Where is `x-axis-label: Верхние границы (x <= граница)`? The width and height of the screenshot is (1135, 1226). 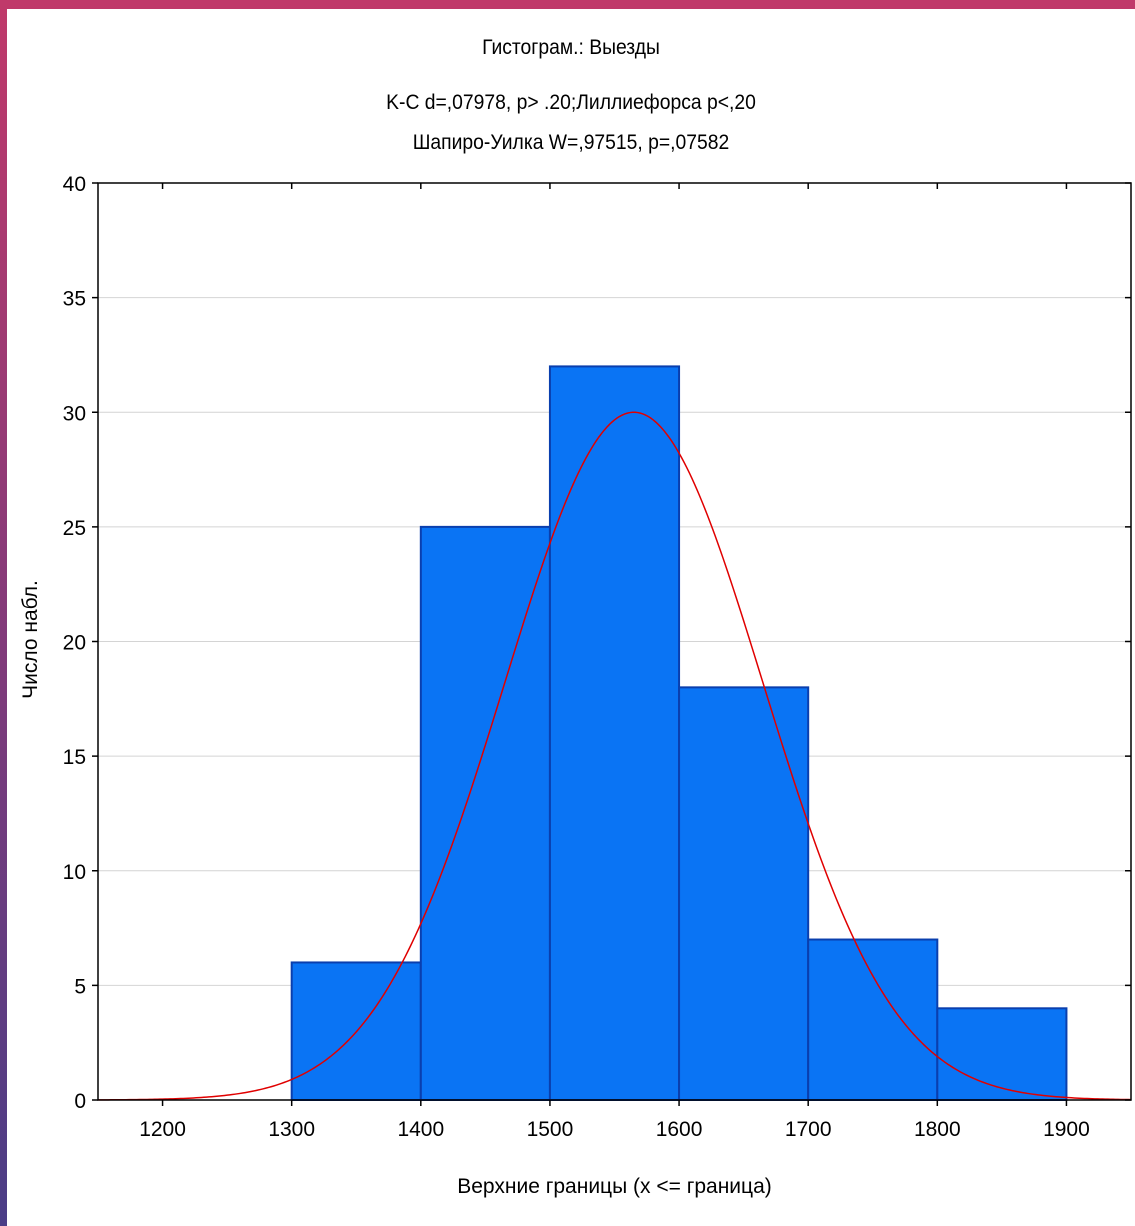 x-axis-label: Верхние границы (x <= граница) is located at coordinates (614, 1186).